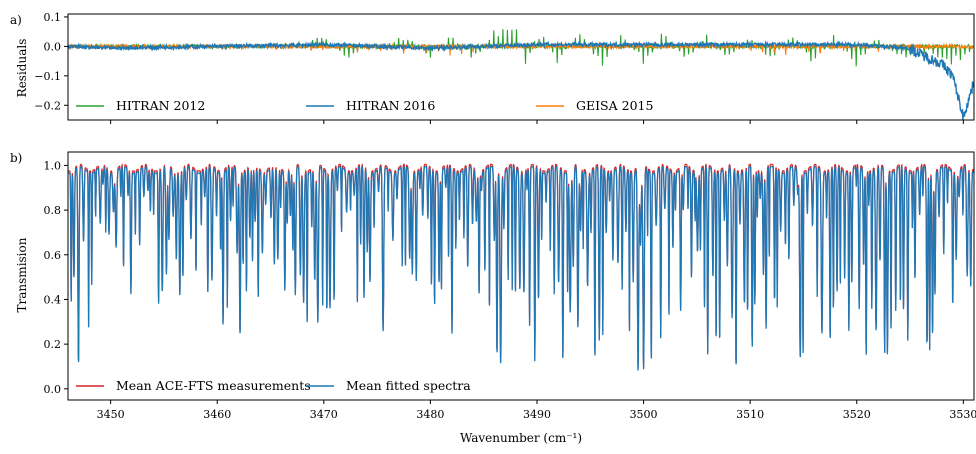 The image size is (976, 454). I want to click on panel-b-ytick-label: 0.6, so click(53, 255).